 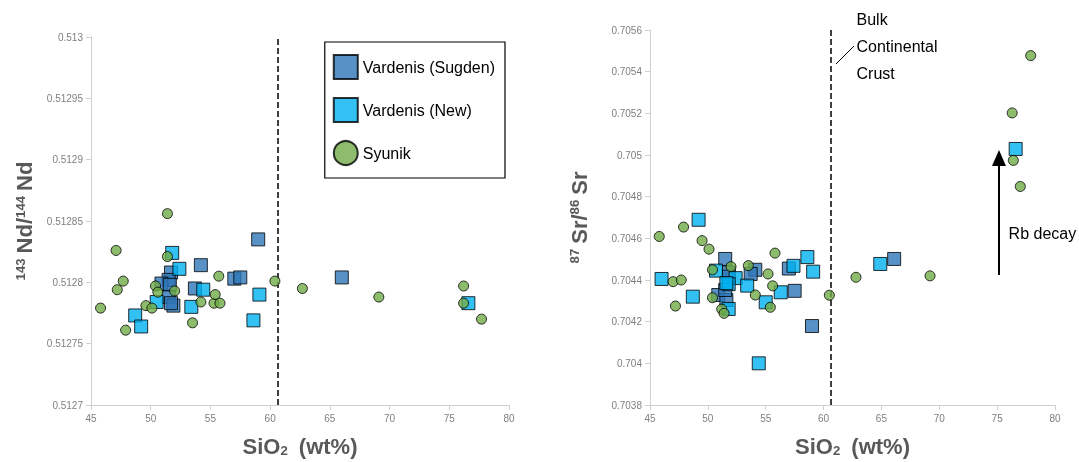 What do you see at coordinates (627, 280) in the screenshot?
I see `y-tick-label: 0.7044` at bounding box center [627, 280].